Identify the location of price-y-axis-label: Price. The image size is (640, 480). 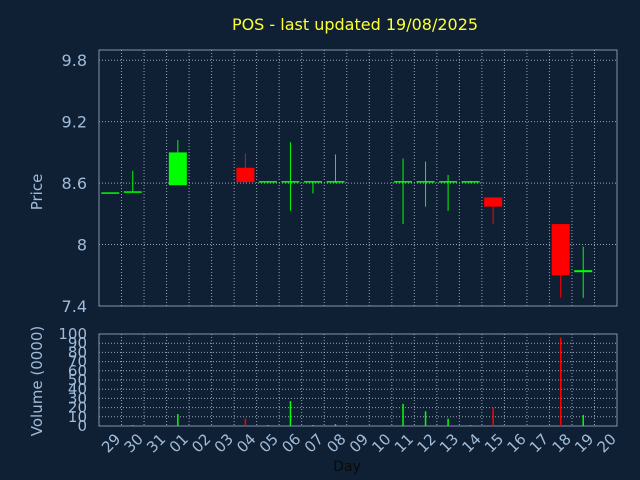
(37, 192).